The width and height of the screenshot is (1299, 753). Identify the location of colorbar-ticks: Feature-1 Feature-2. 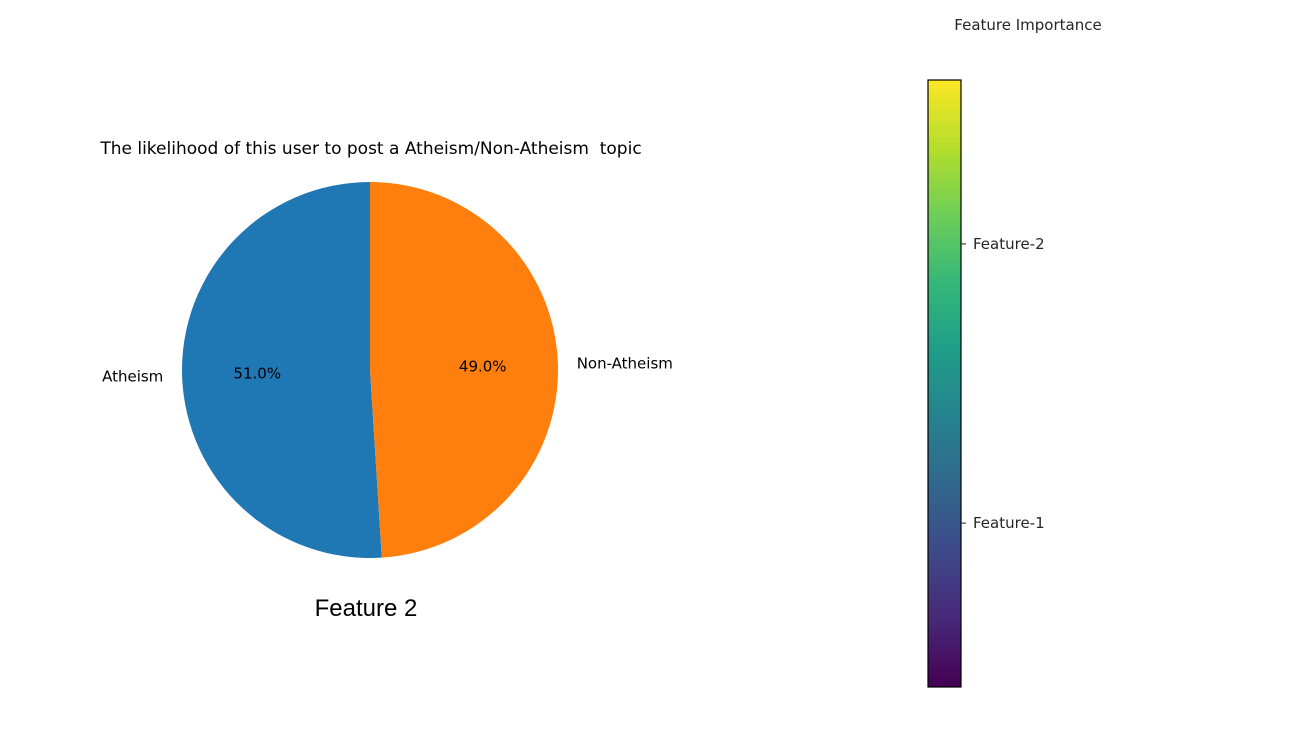
(1003, 383).